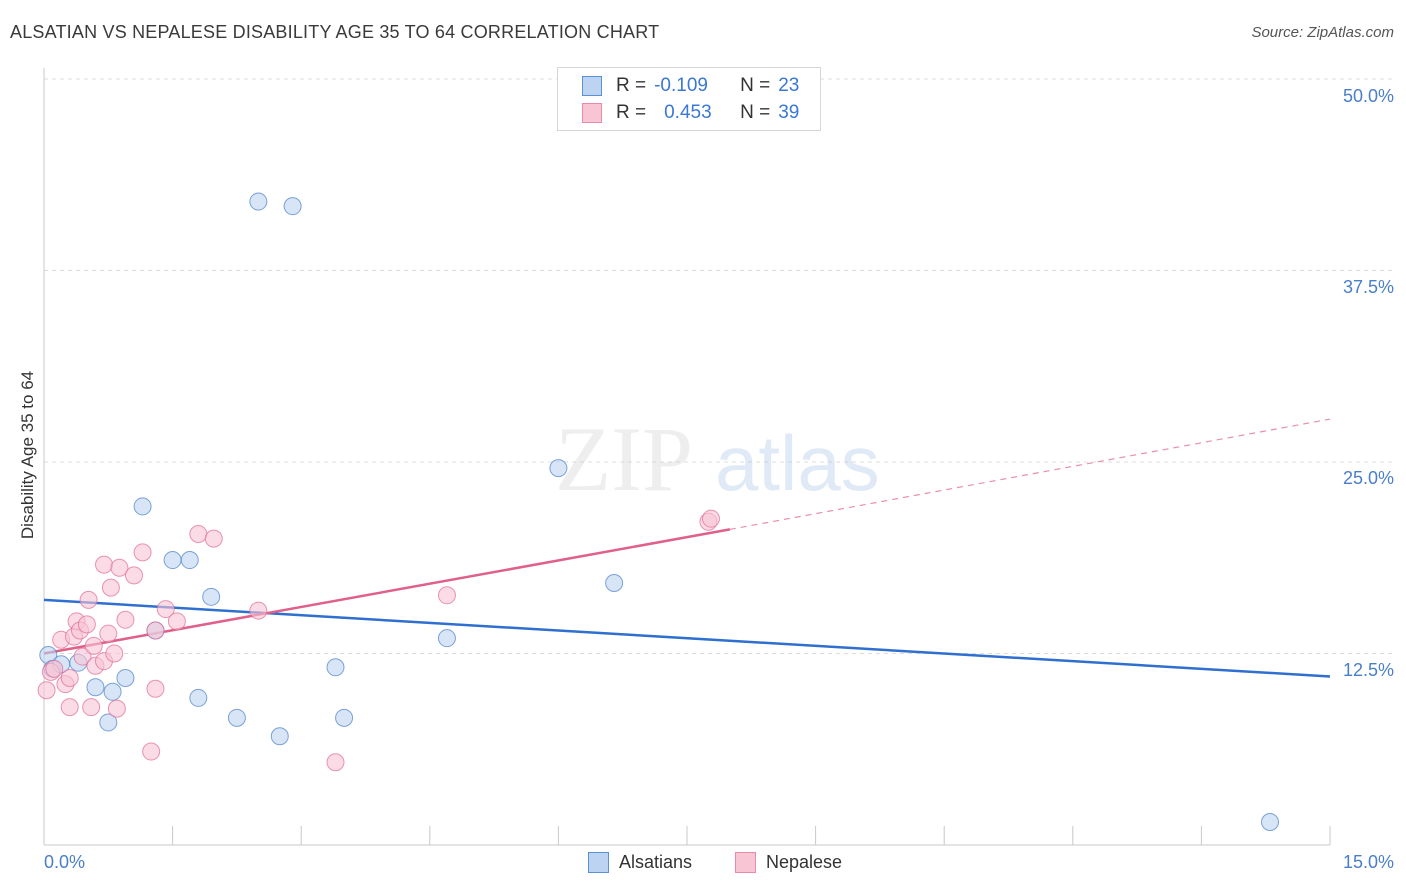 The height and width of the screenshot is (892, 1406). I want to click on x-tick-label-min: 0.0%, so click(65, 862).